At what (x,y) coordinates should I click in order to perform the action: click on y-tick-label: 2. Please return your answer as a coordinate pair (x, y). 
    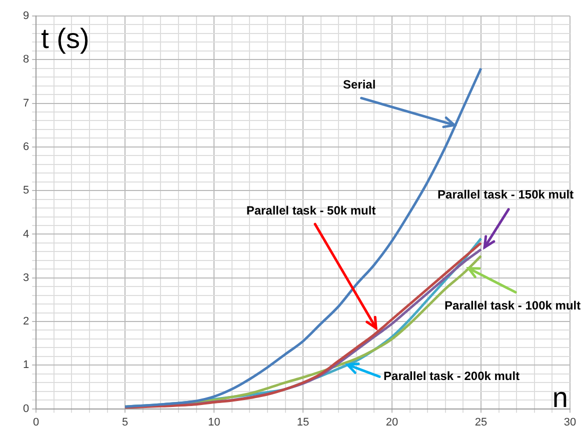
    Looking at the image, I should click on (26, 322).